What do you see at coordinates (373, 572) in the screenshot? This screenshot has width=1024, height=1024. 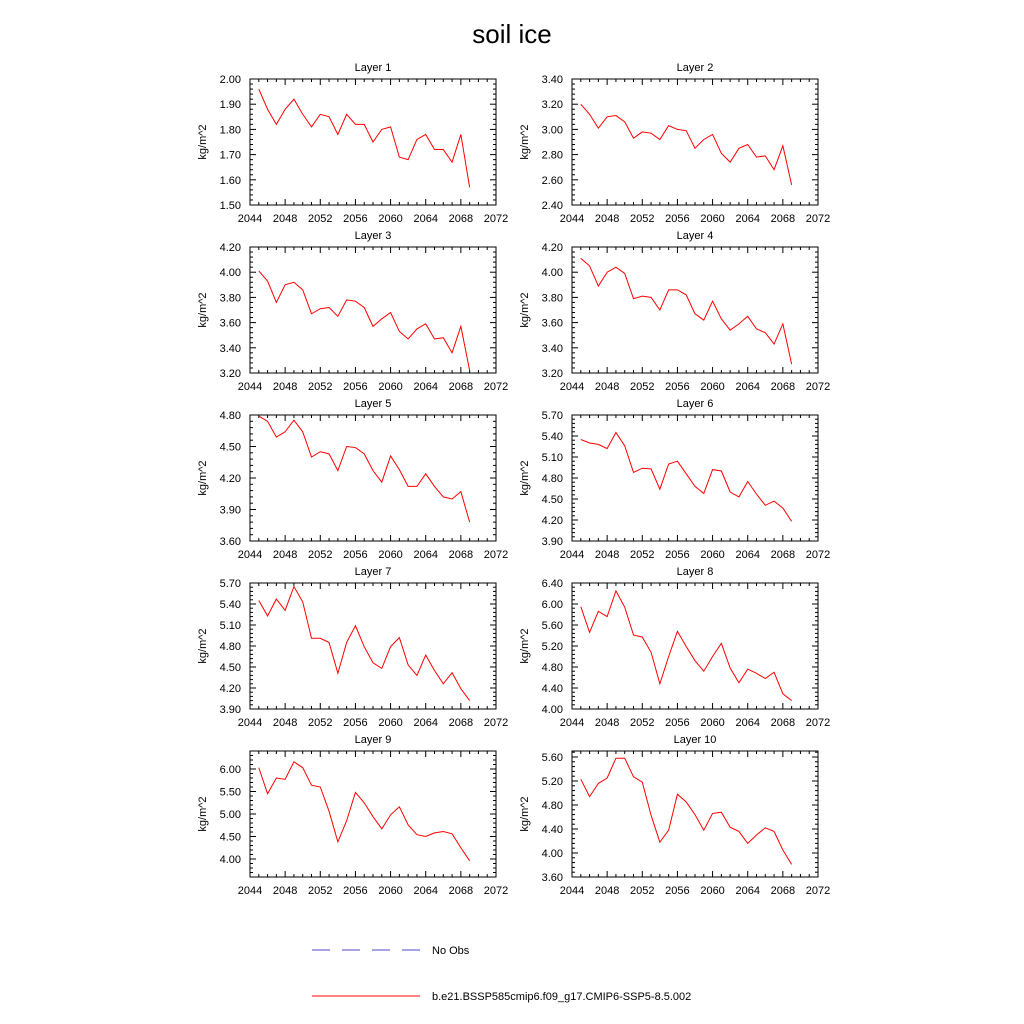 I see `panel-title: Layer 7` at bounding box center [373, 572].